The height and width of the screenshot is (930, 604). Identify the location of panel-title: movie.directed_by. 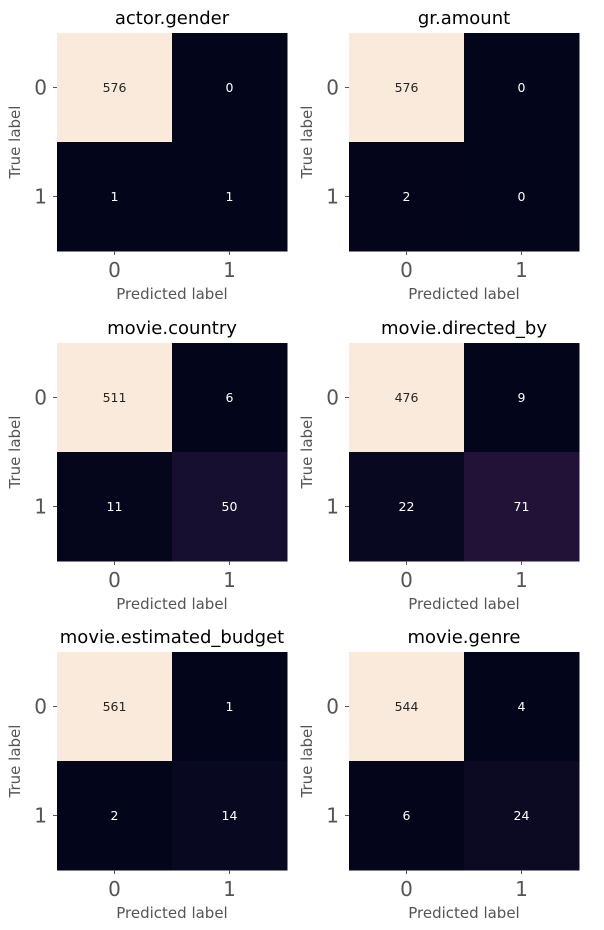
(464, 328).